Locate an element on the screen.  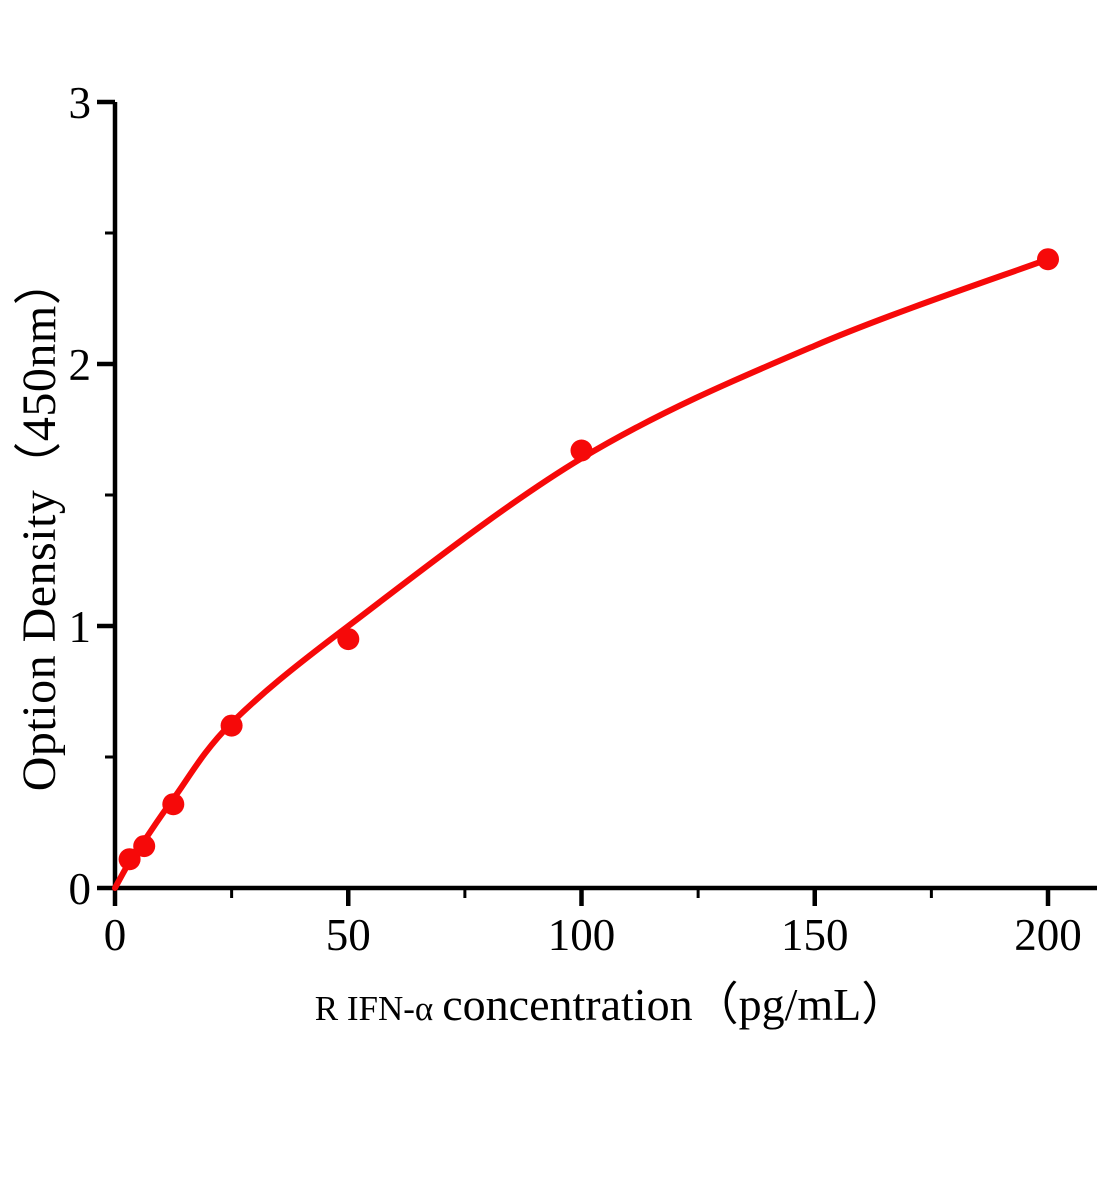
y-tick-label: 0 is located at coordinates (80, 889).